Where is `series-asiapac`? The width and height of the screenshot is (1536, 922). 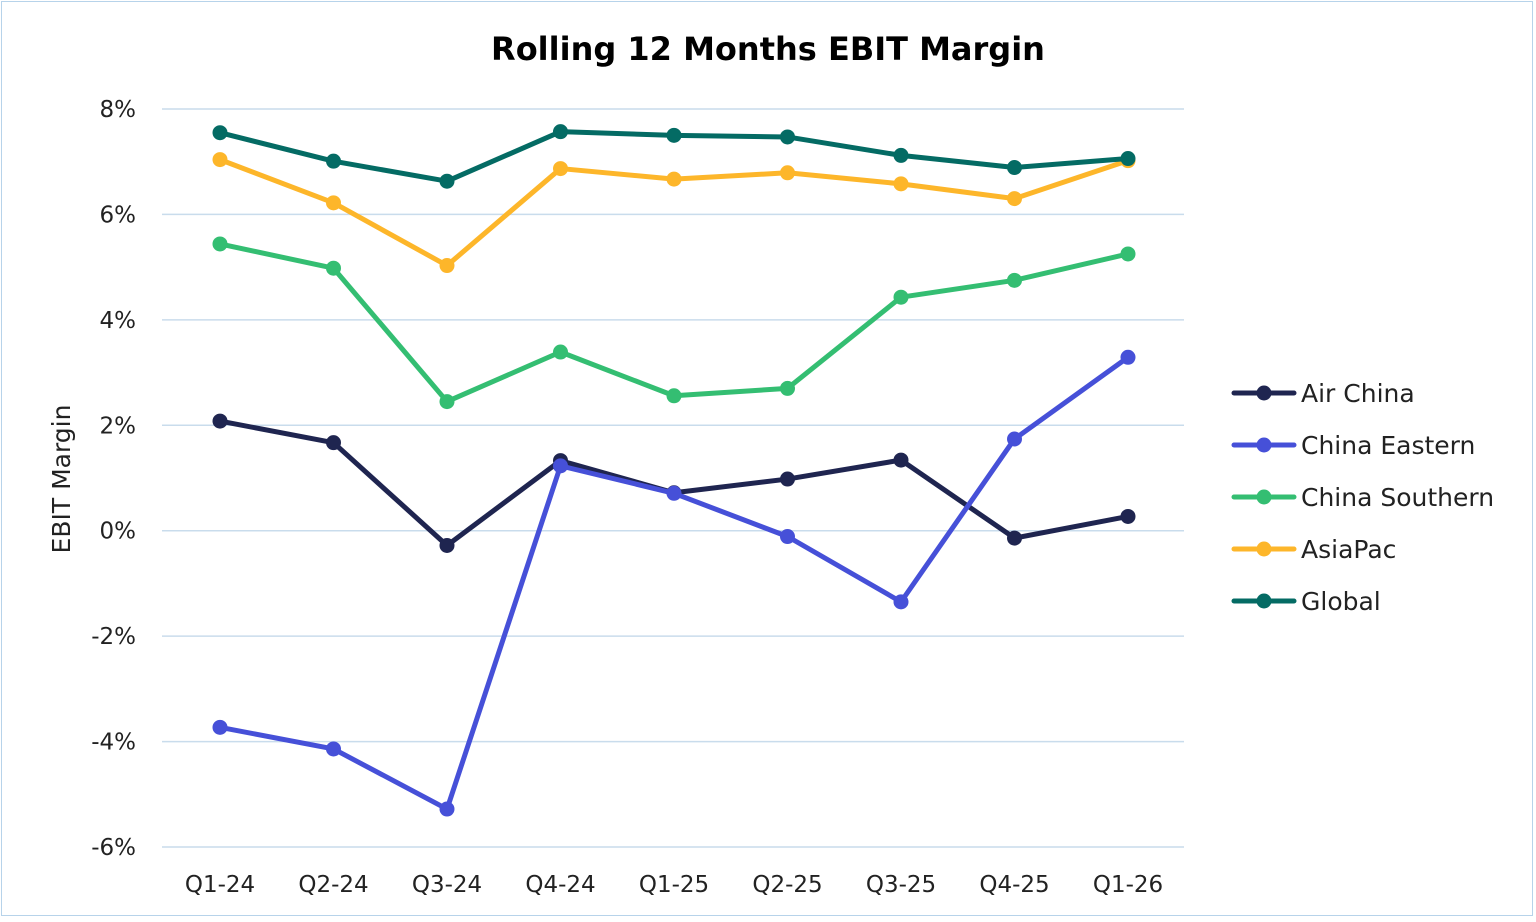
series-asiapac is located at coordinates (674, 213).